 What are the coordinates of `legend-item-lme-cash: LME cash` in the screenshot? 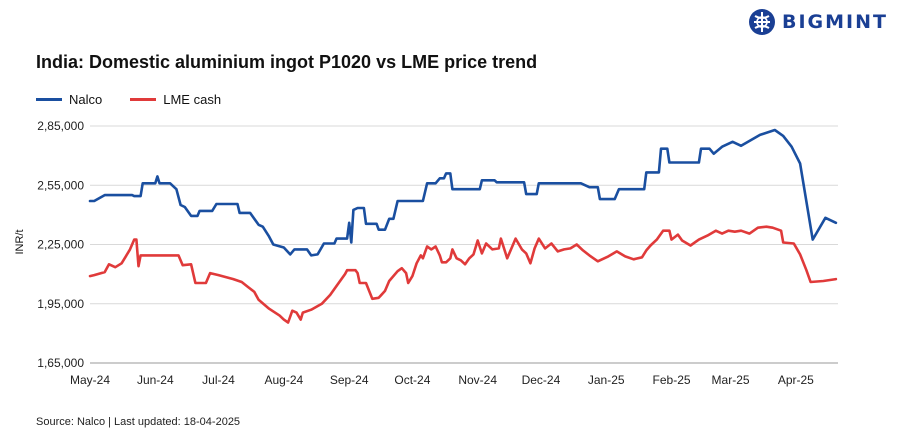 It's located at (175, 99).